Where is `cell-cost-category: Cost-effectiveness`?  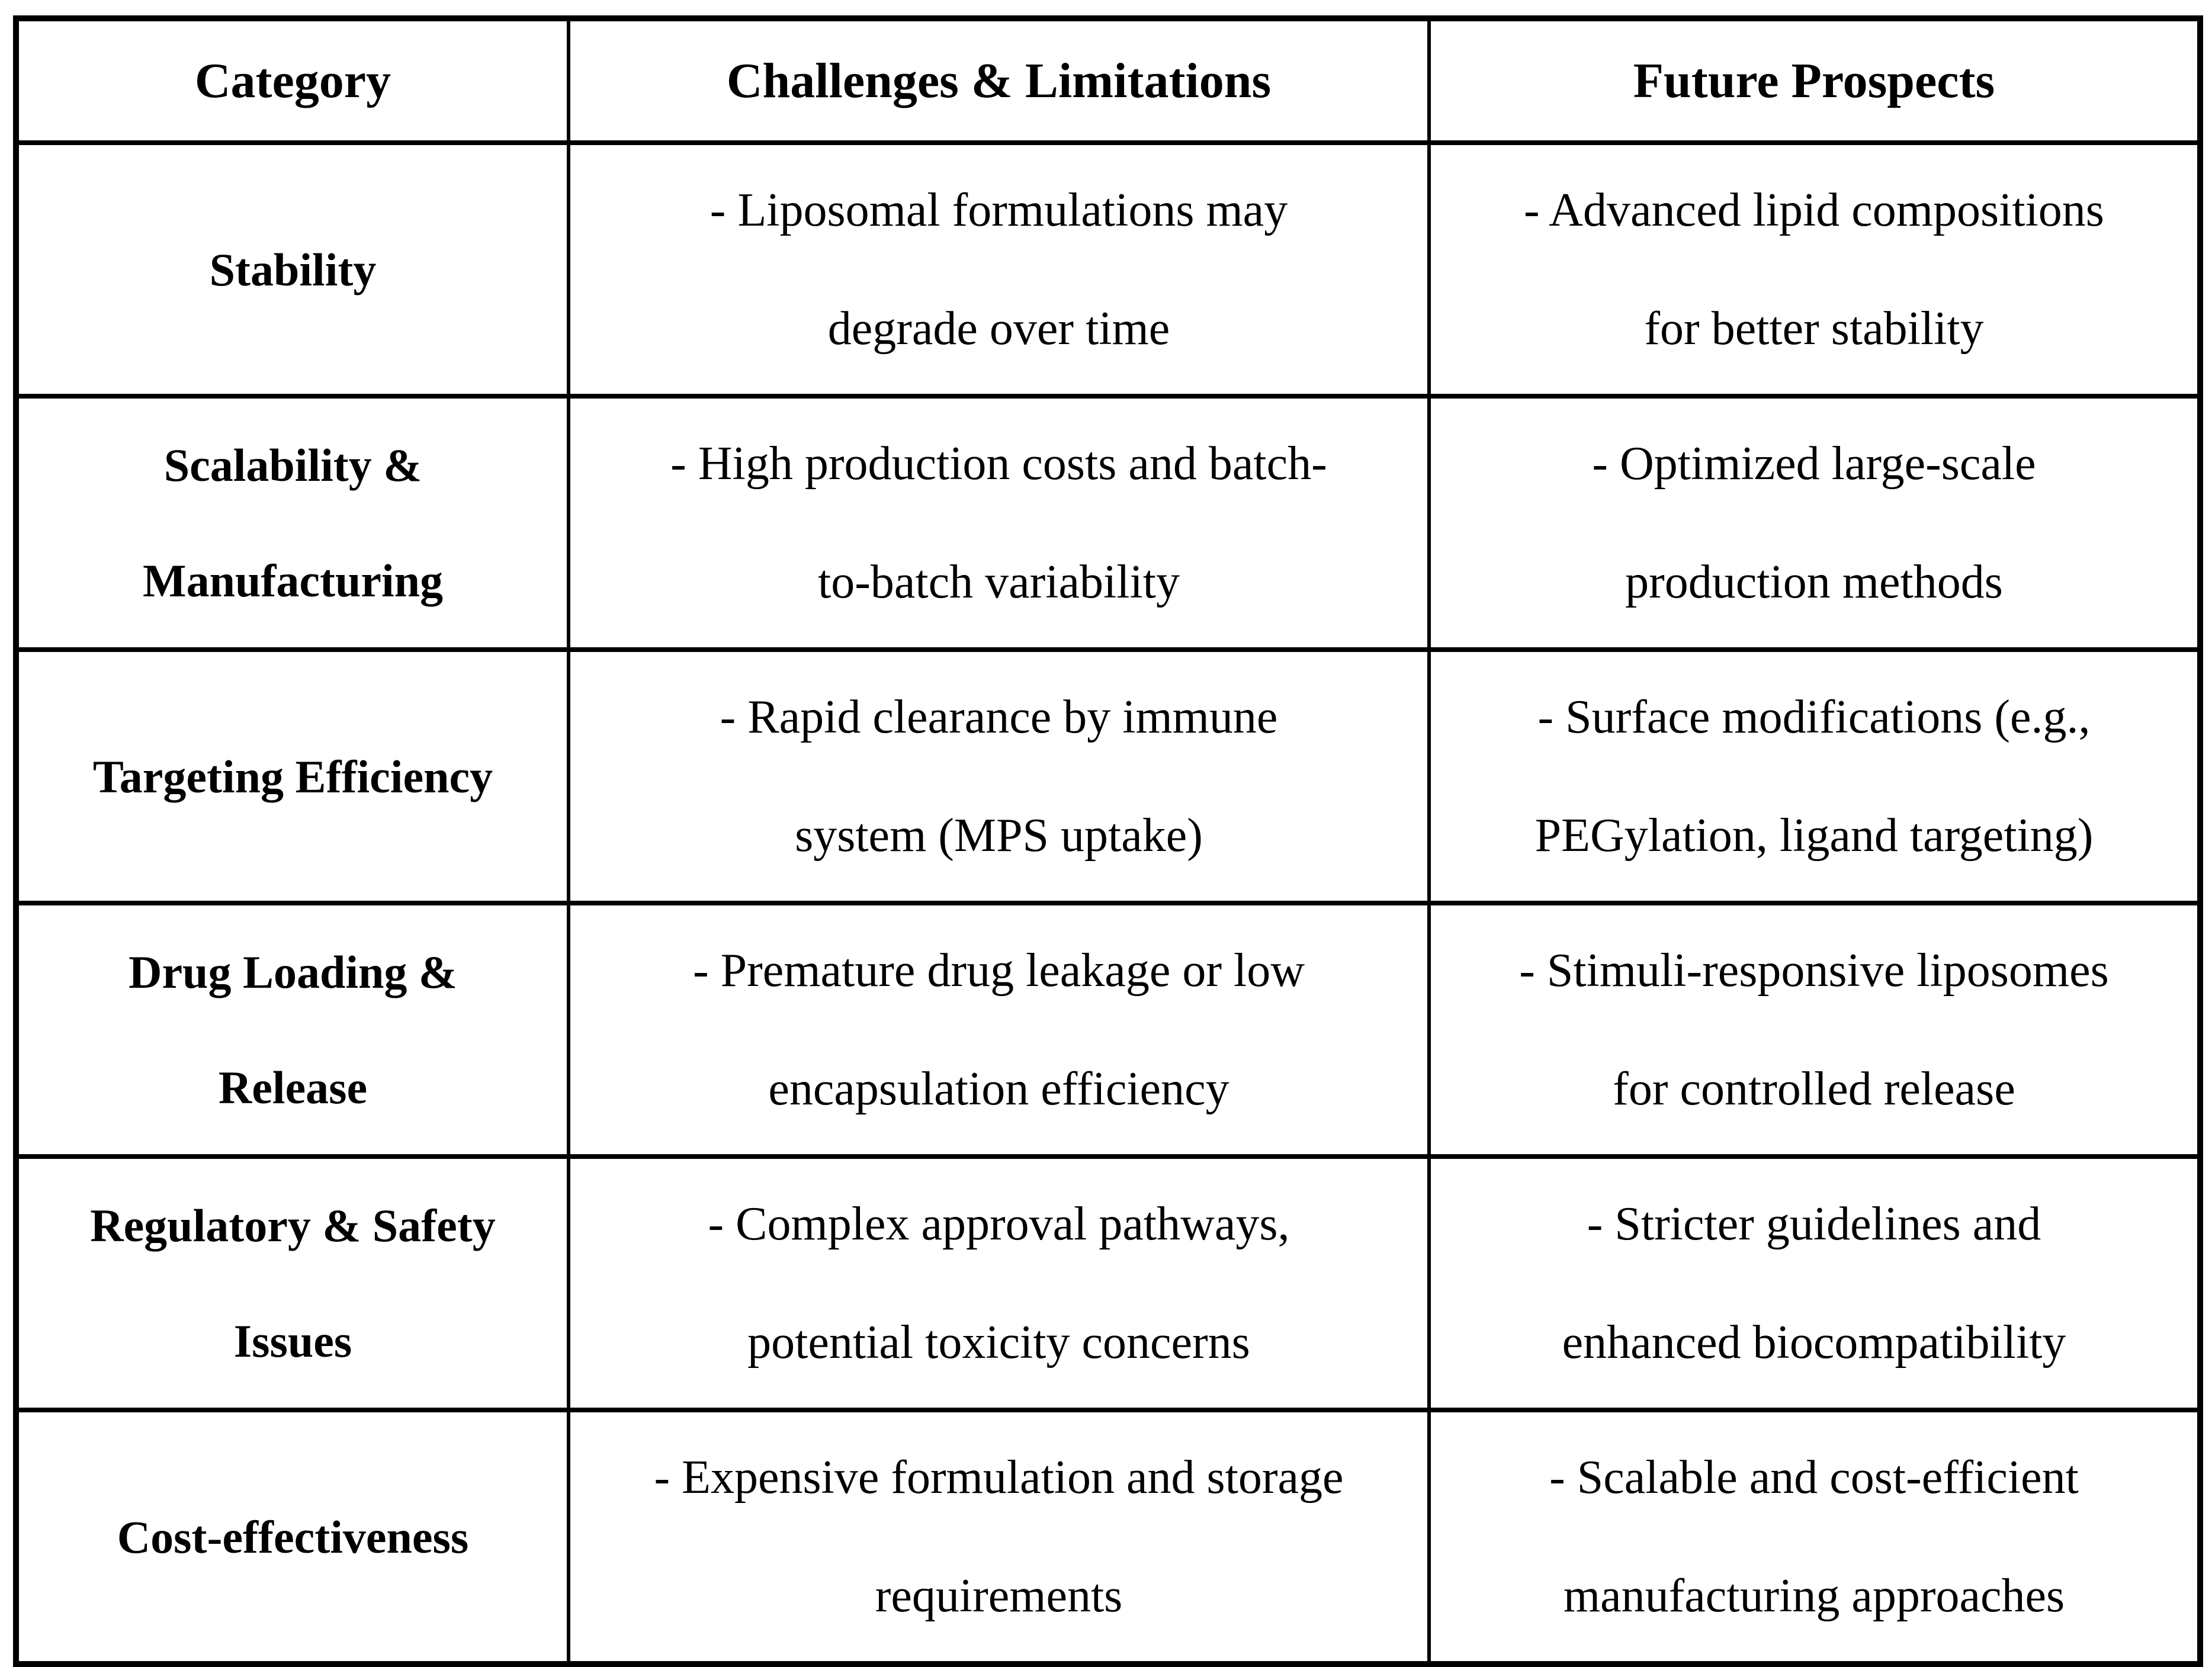
cell-cost-category: Cost-effectiveness is located at coordinates (292, 1537).